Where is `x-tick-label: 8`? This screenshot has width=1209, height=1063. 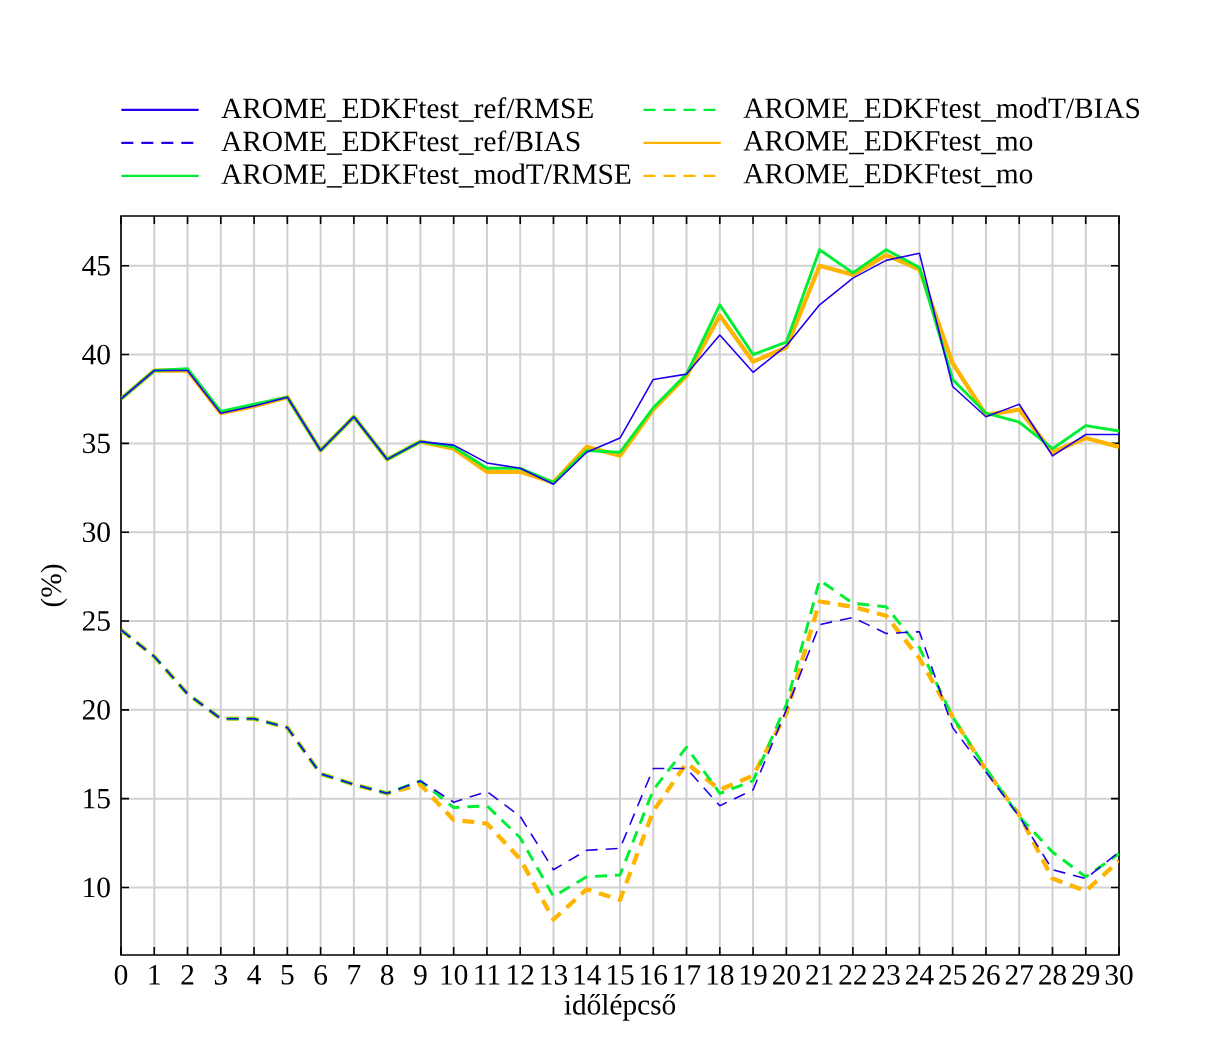
x-tick-label: 8 is located at coordinates (387, 975).